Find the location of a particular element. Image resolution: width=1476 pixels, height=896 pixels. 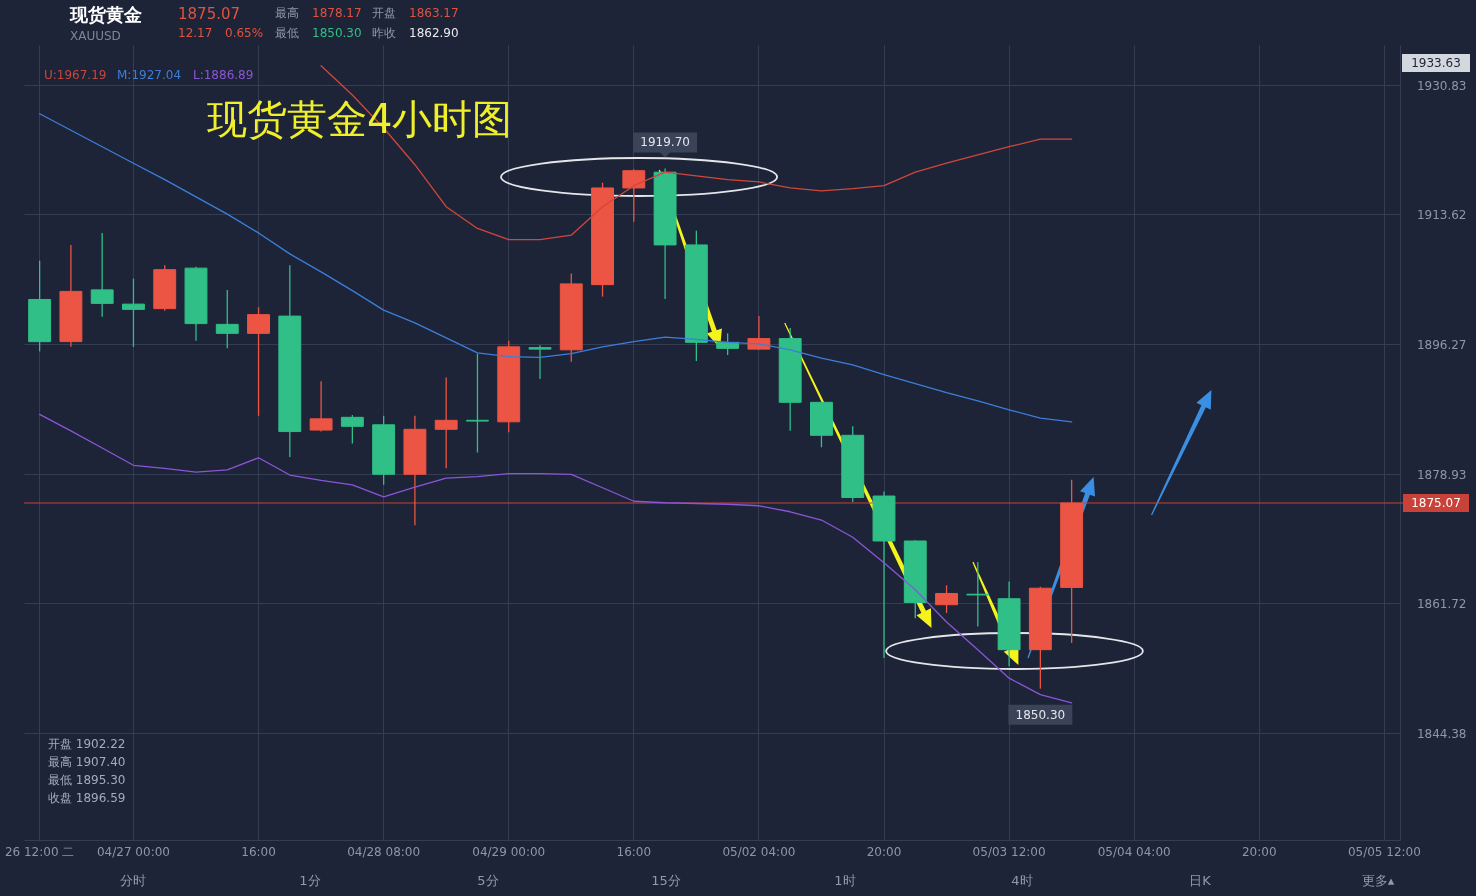

annotation: M:1927.04 is located at coordinates (149, 75).